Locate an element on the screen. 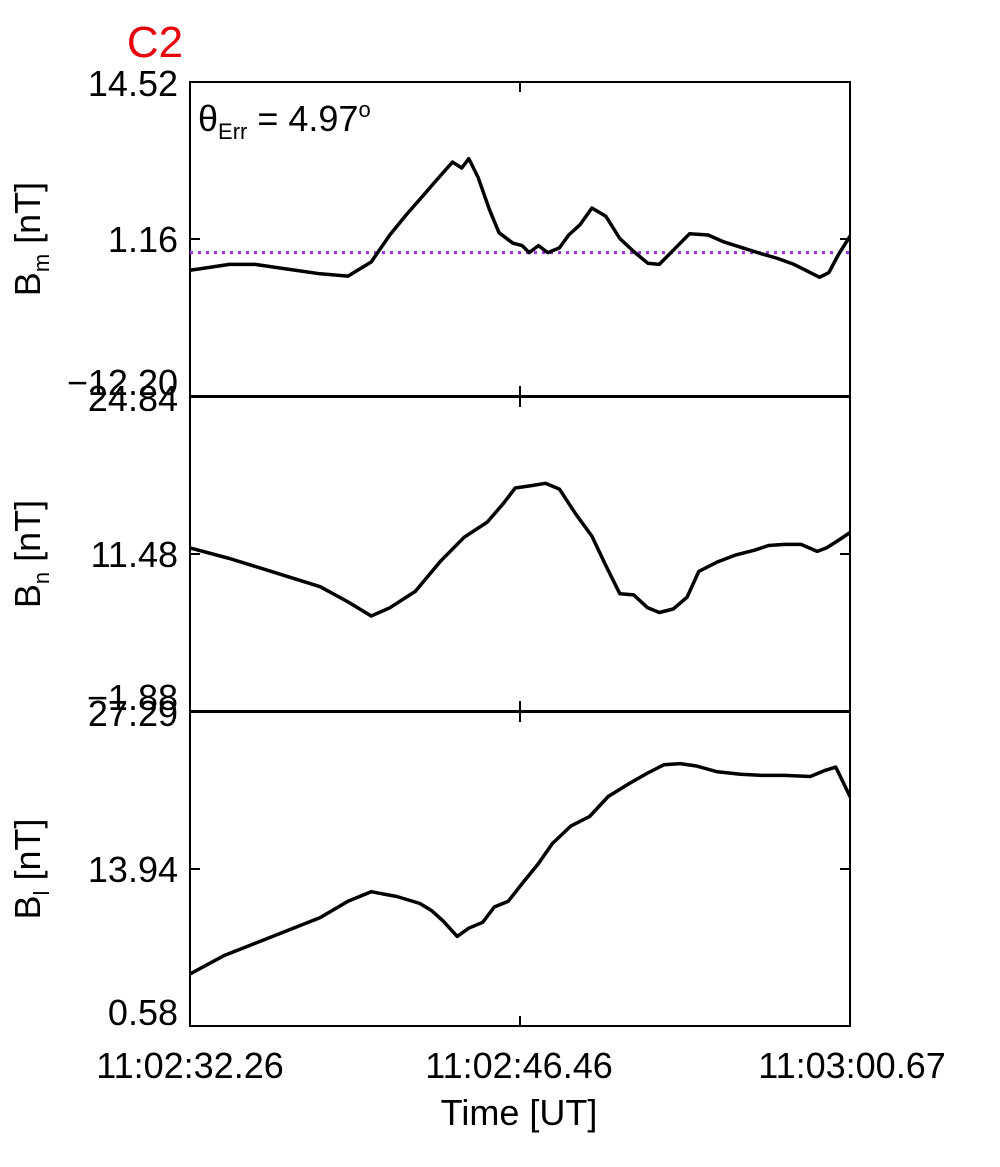 The width and height of the screenshot is (1000, 1167). theta-error-annotation: θErr = 4.97o is located at coordinates (284, 120).